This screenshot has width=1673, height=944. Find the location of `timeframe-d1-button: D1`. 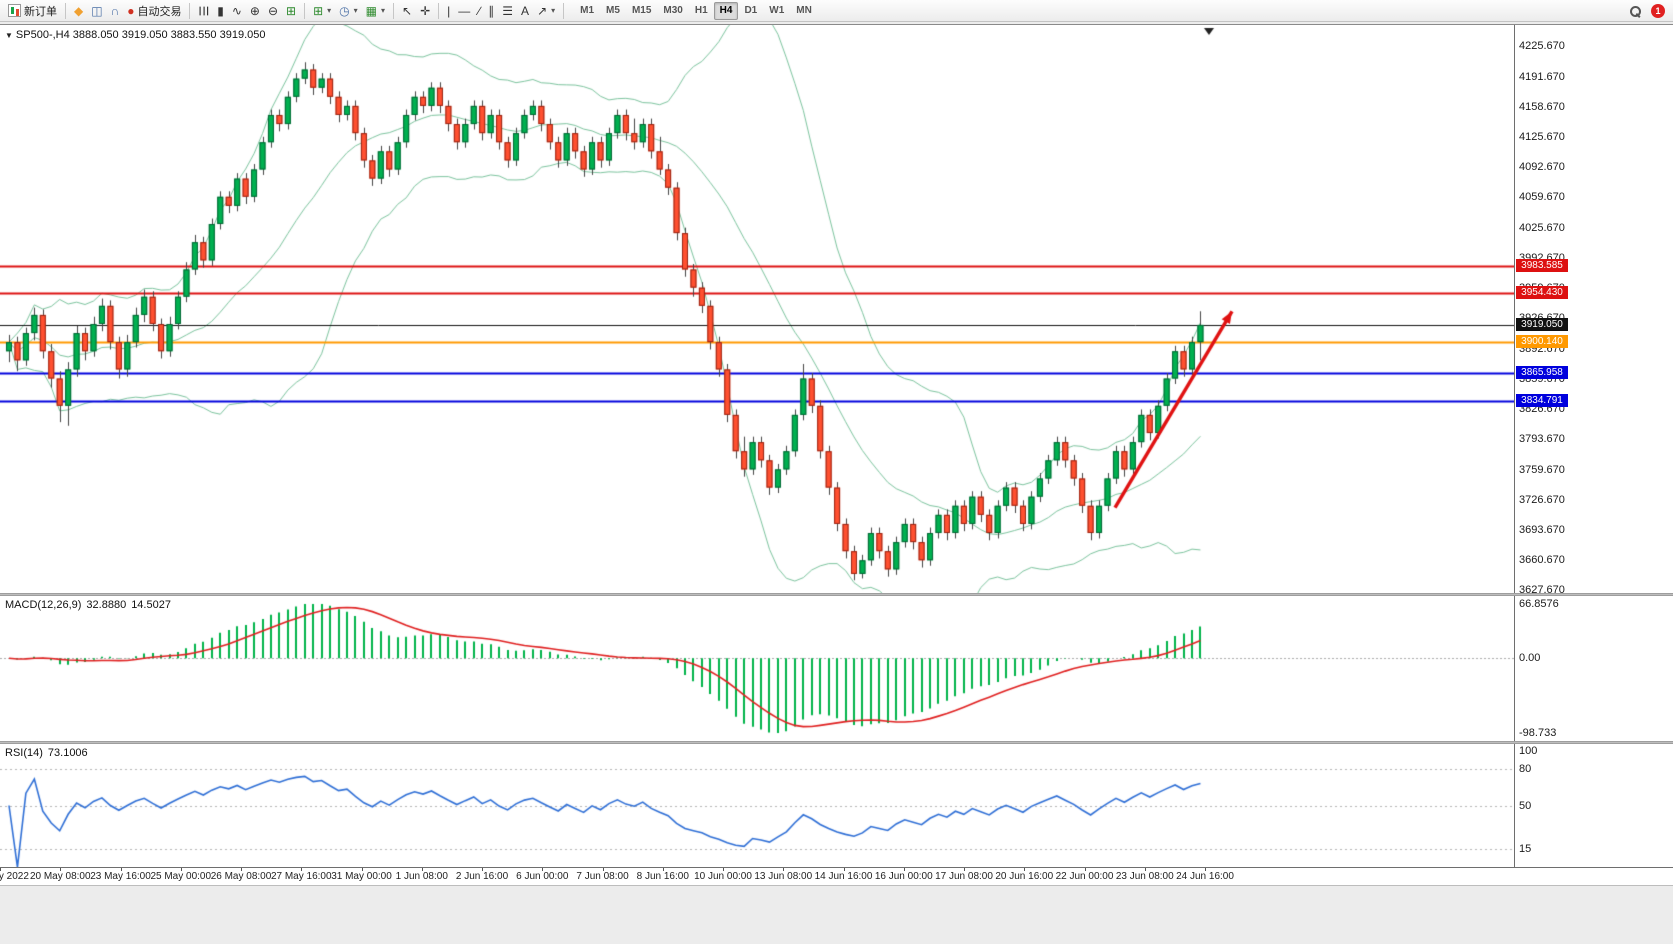

timeframe-d1-button: D1 is located at coordinates (750, 11).